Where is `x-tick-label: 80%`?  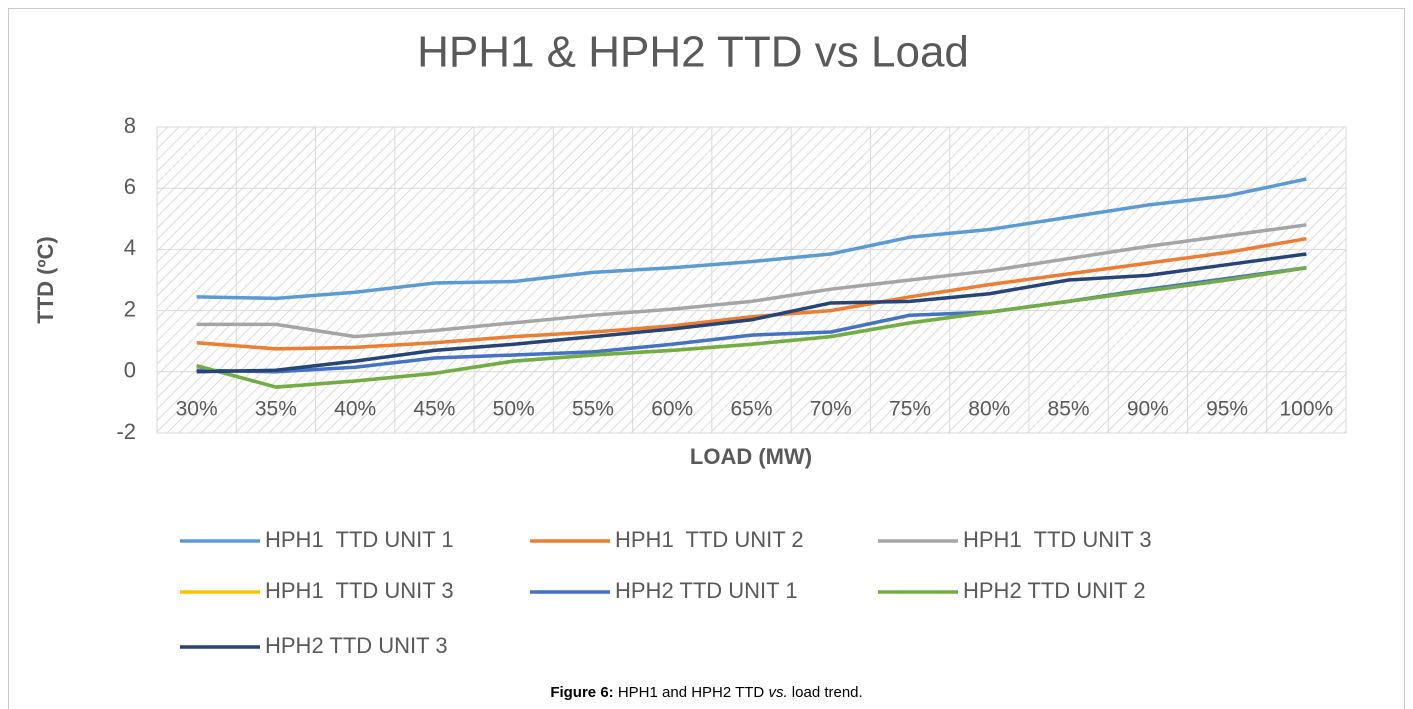 x-tick-label: 80% is located at coordinates (989, 409).